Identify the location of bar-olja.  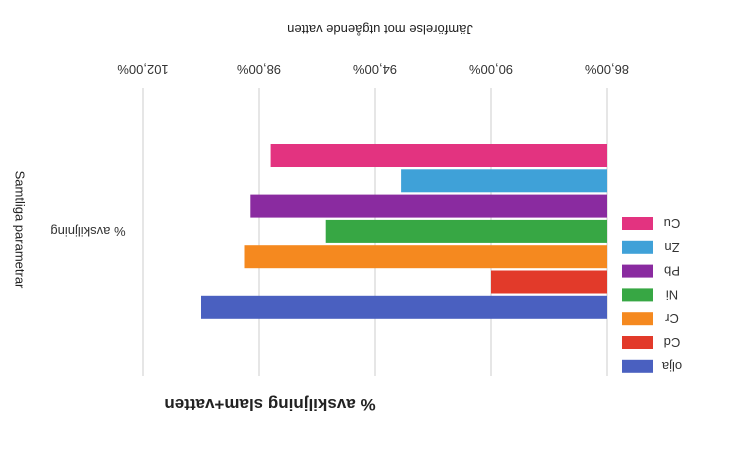
(404, 307).